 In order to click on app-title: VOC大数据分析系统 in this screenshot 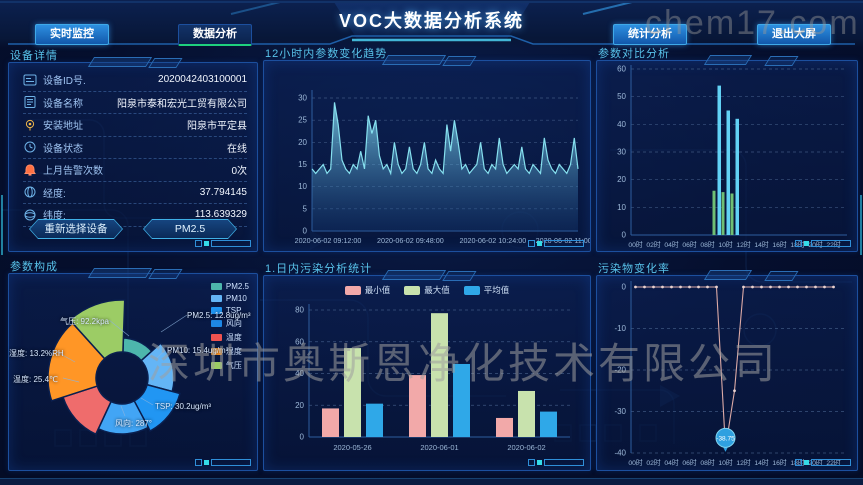, I will do `click(431, 21)`.